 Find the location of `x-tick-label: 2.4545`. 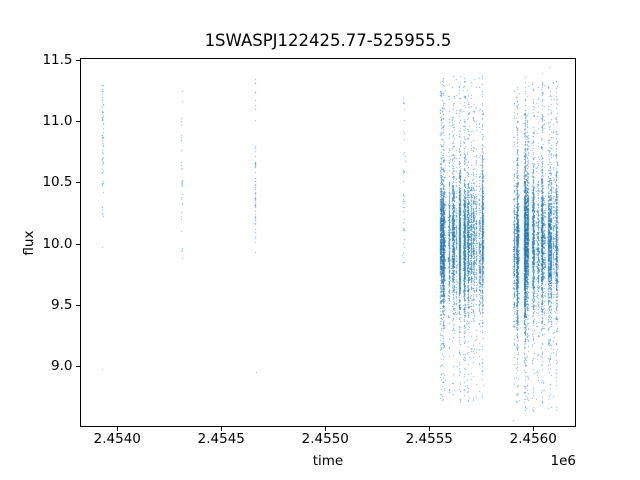

x-tick-label: 2.4545 is located at coordinates (221, 438).